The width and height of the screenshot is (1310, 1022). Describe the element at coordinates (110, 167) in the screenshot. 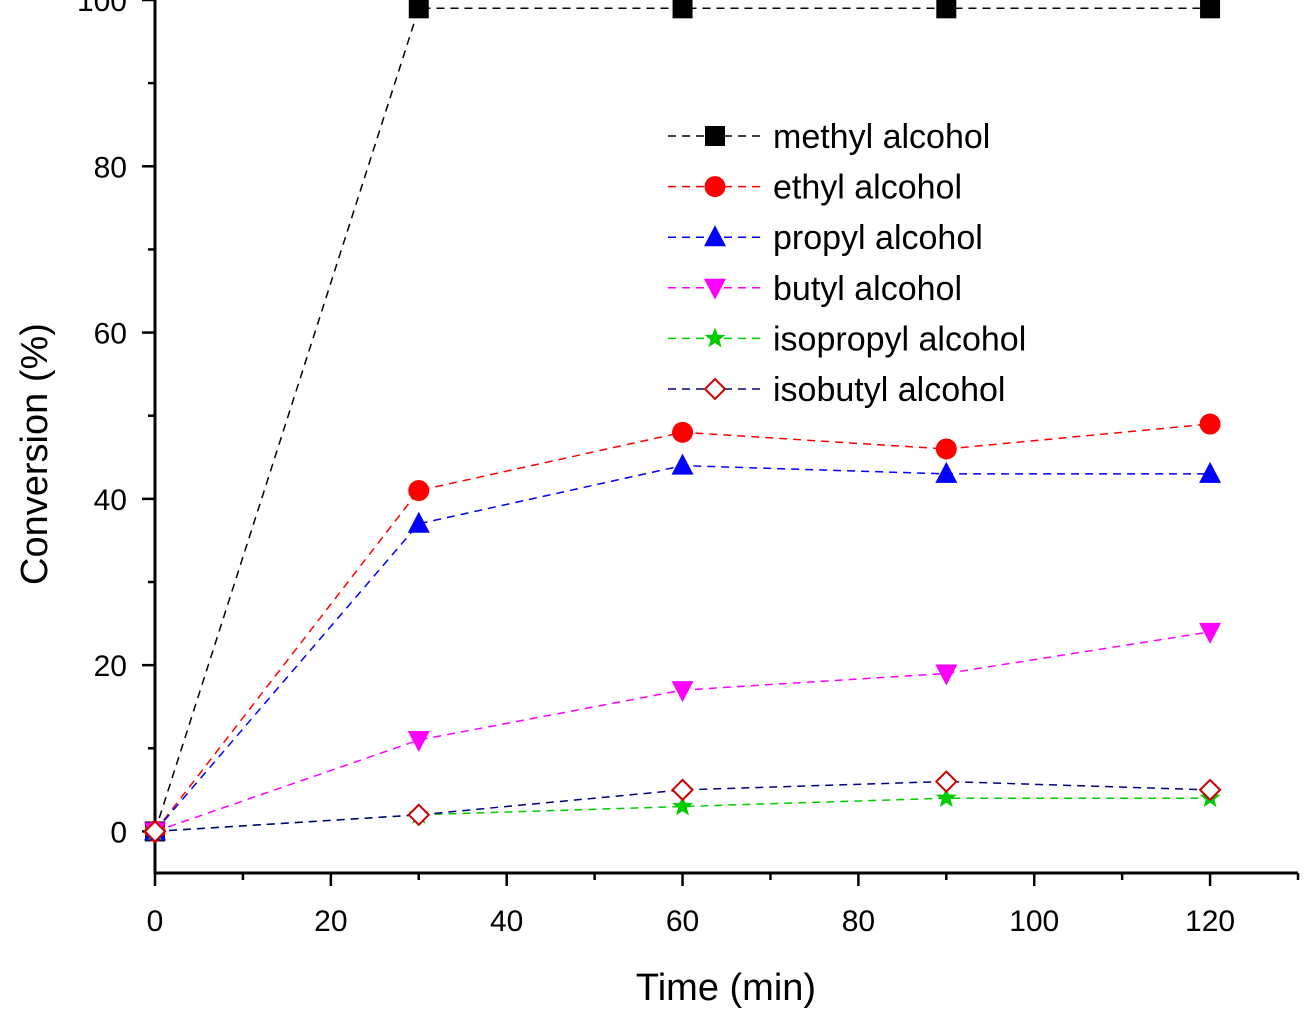

I see `y-tick-label: 80` at that location.